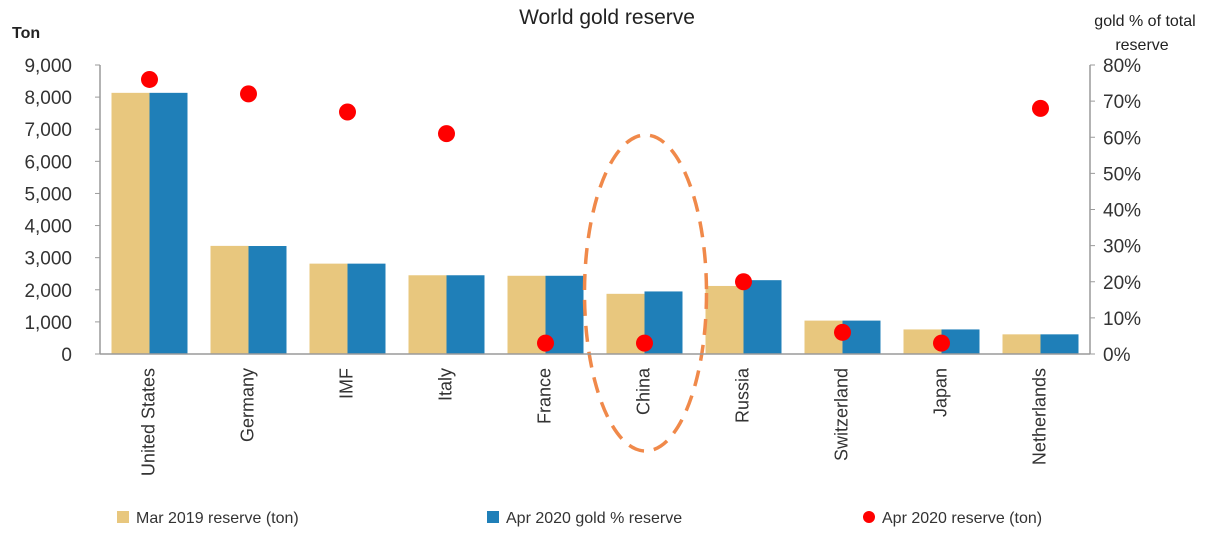  I want to click on annotation-ellipse, so click(645, 293).